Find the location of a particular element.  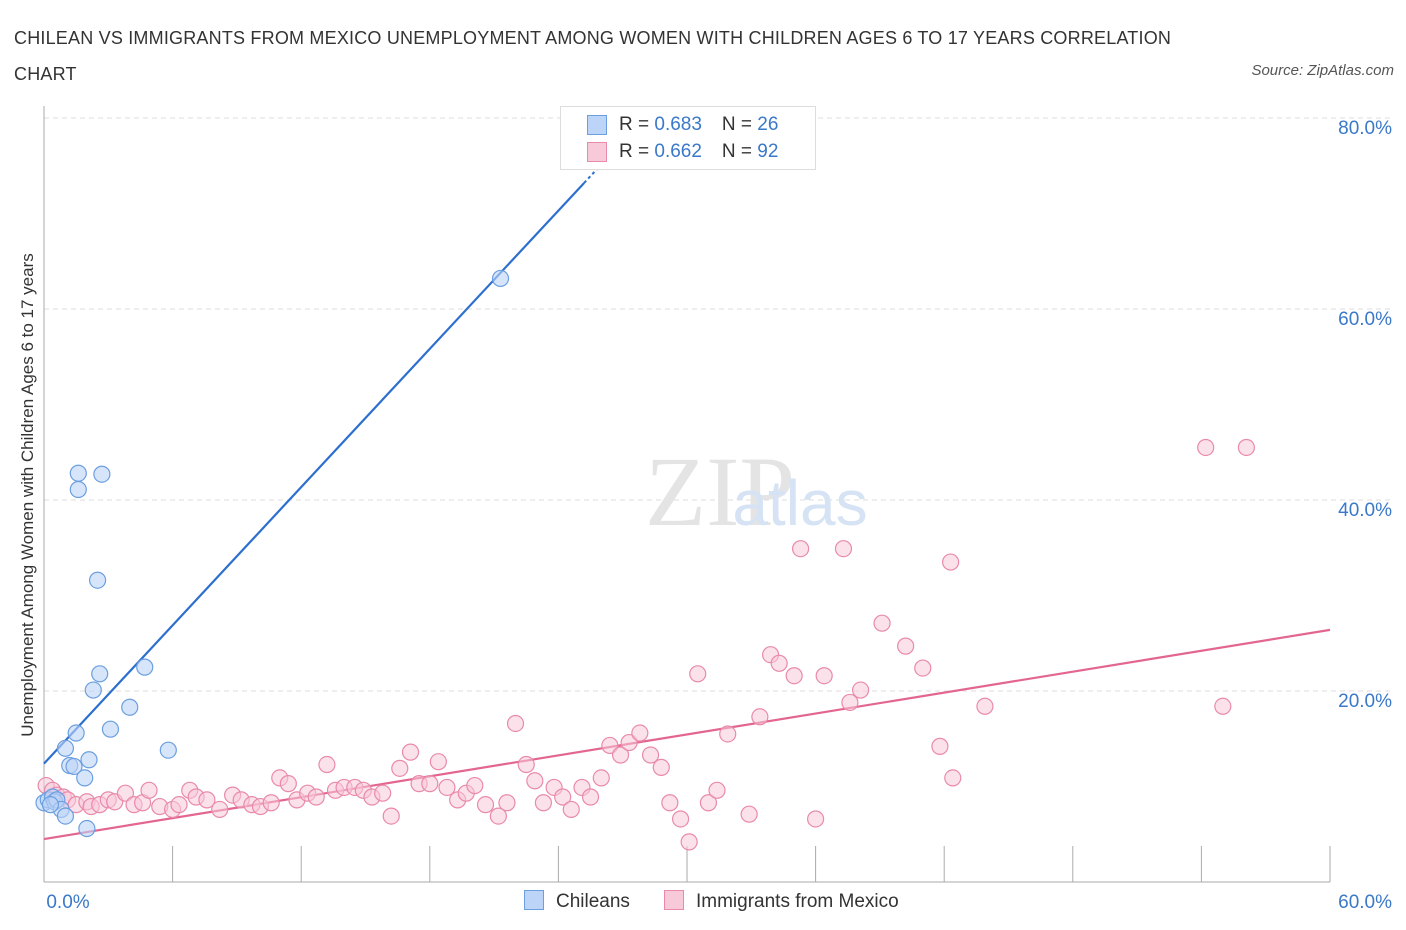

y-tick-label: 40.0% is located at coordinates (1365, 510).